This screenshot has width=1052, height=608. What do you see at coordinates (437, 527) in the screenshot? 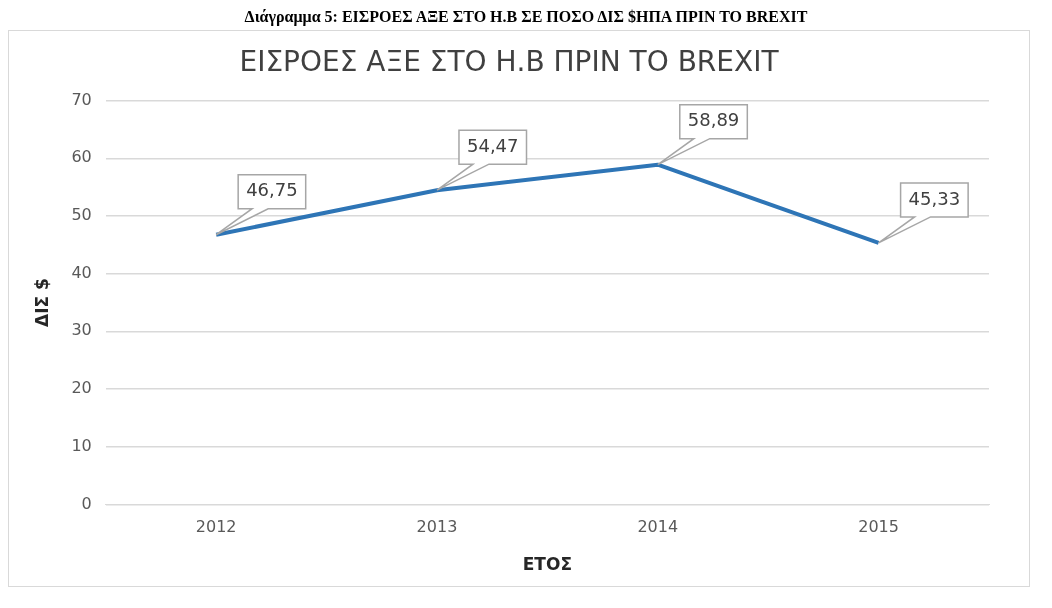
I see `x-tick-label: 2013` at bounding box center [437, 527].